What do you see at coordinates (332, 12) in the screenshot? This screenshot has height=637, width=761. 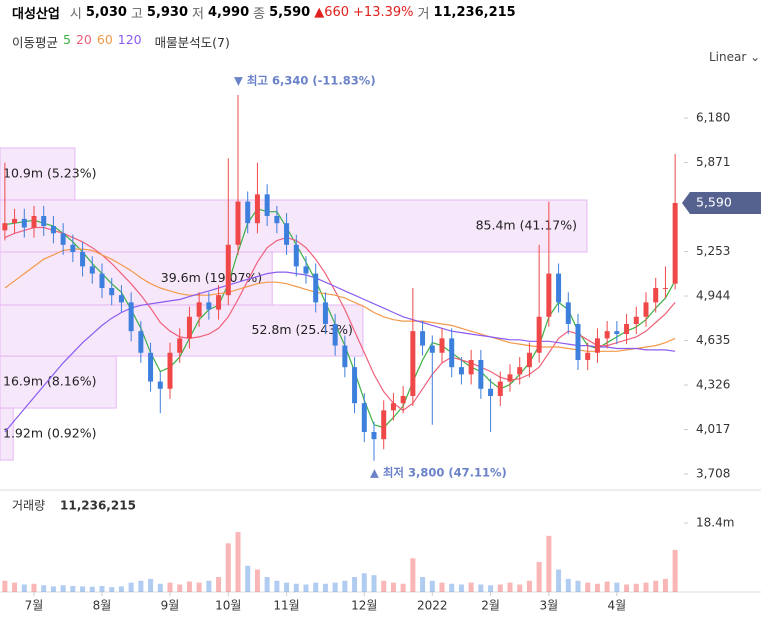 I see `change: ▲660` at bounding box center [332, 12].